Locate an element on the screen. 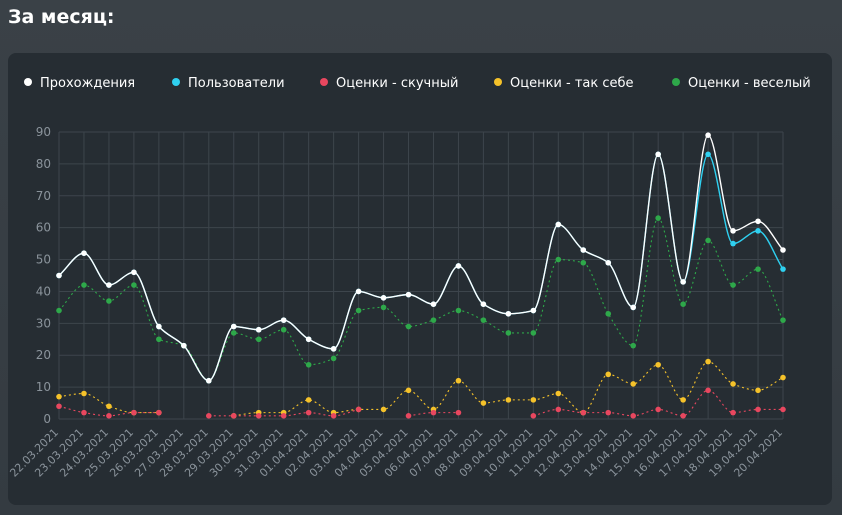  legend-label: Пользователи is located at coordinates (236, 83).